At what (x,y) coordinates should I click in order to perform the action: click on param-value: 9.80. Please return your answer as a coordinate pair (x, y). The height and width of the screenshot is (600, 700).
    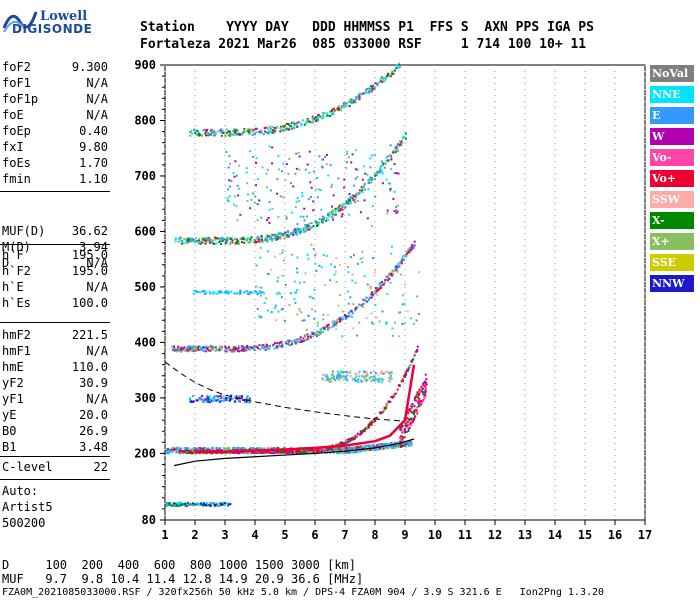
    Looking at the image, I should click on (93, 147).